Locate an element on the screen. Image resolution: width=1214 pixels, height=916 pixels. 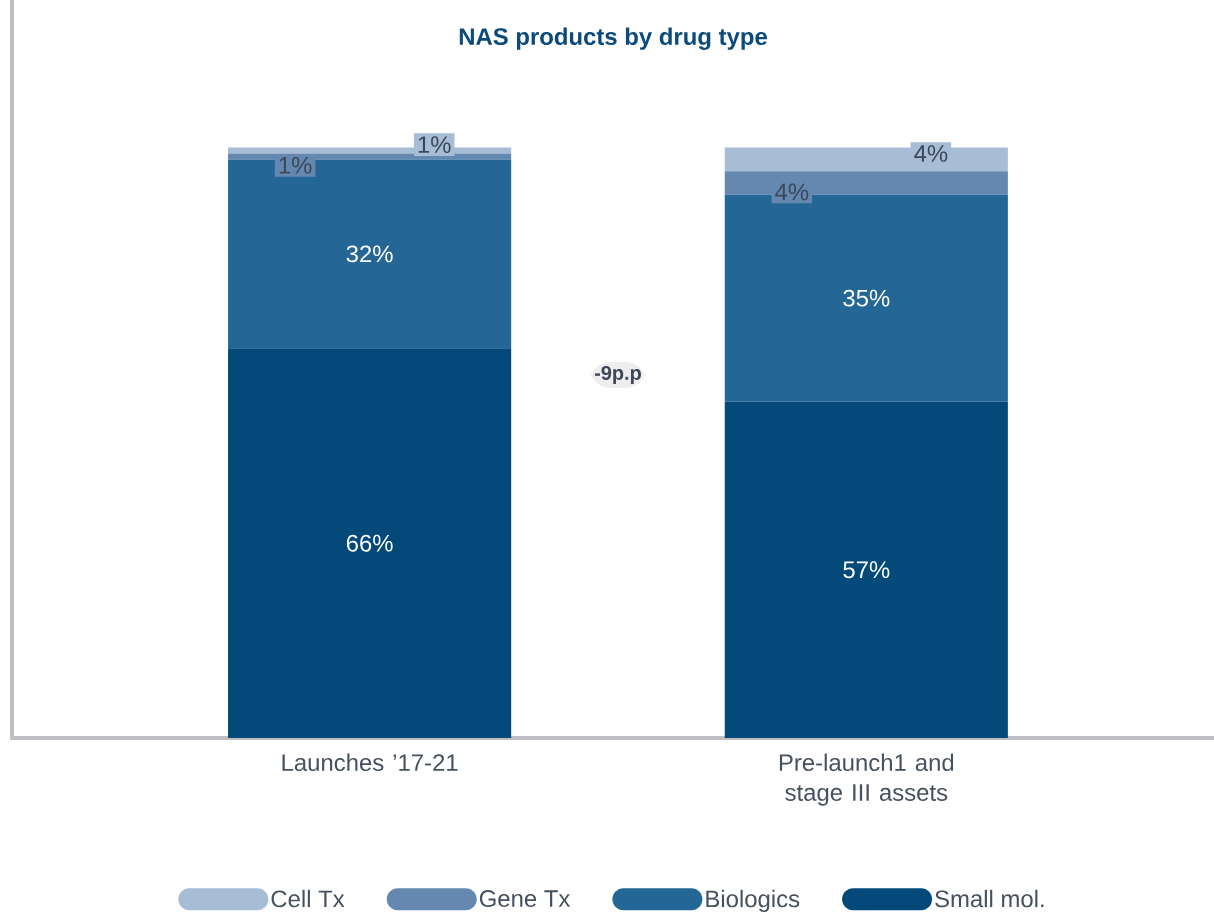
data-label: 57% is located at coordinates (866, 570).